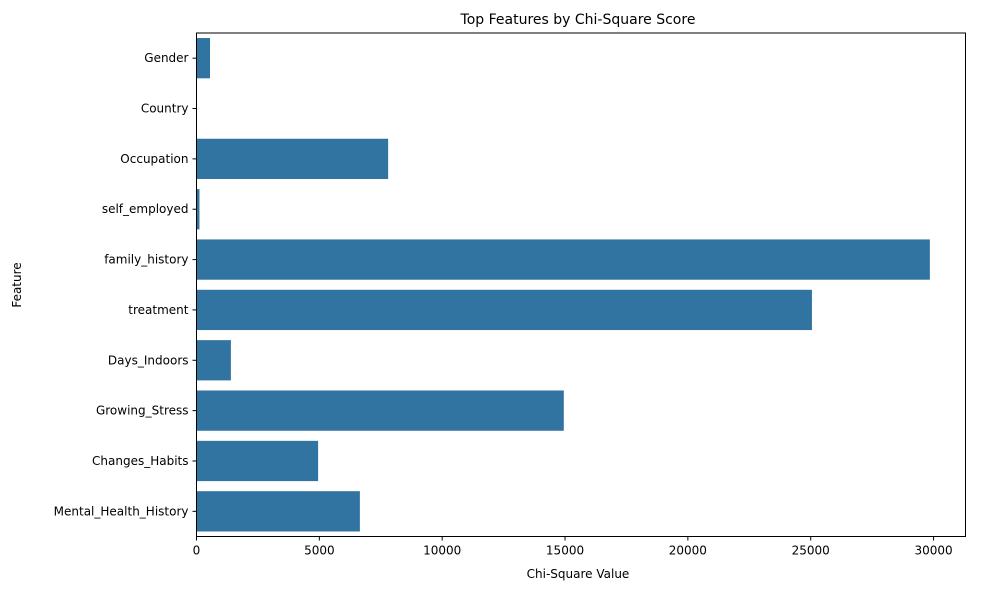  What do you see at coordinates (146, 260) in the screenshot?
I see `y-tick-label: family_history` at bounding box center [146, 260].